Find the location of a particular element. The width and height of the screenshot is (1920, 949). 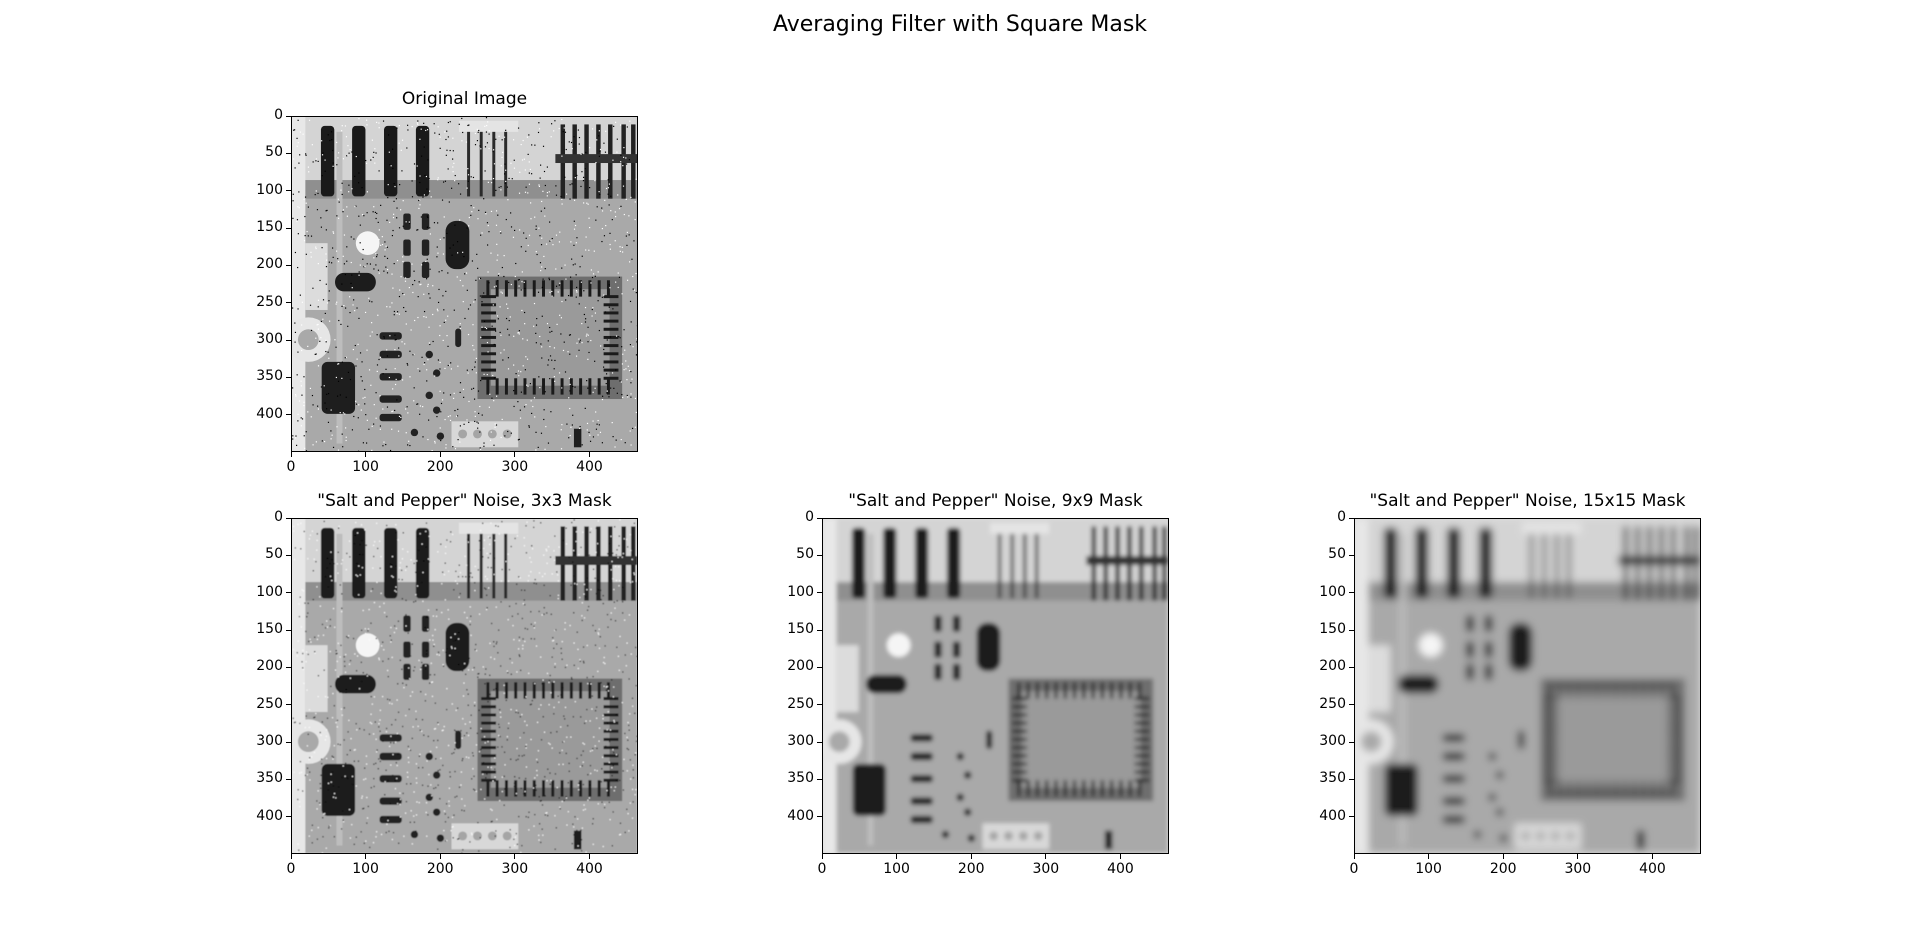

panel-title-mask15: "Salt and Pepper" Noise, 15x15 Mask is located at coordinates (1527, 501).